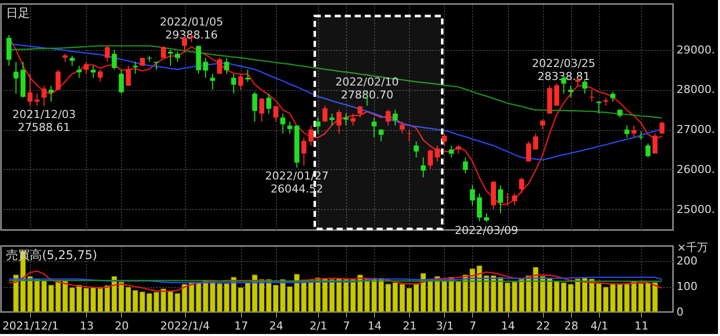  What do you see at coordinates (695, 89) in the screenshot?
I see `y-tick-label: 28000.` at bounding box center [695, 89].